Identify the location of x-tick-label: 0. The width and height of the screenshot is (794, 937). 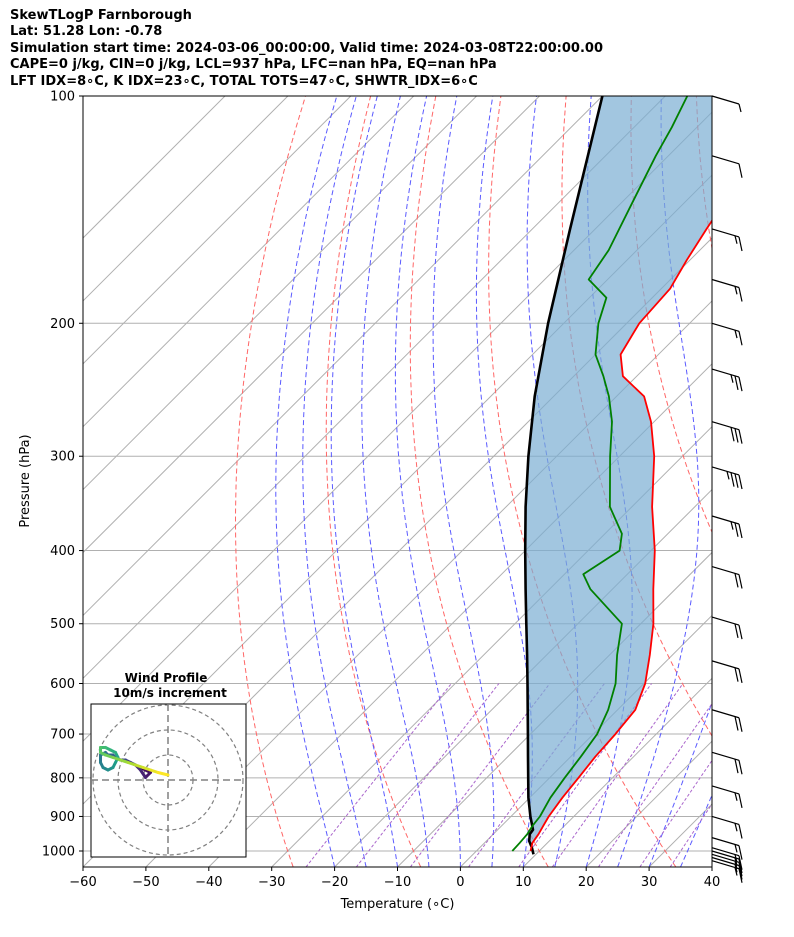
(460, 882).